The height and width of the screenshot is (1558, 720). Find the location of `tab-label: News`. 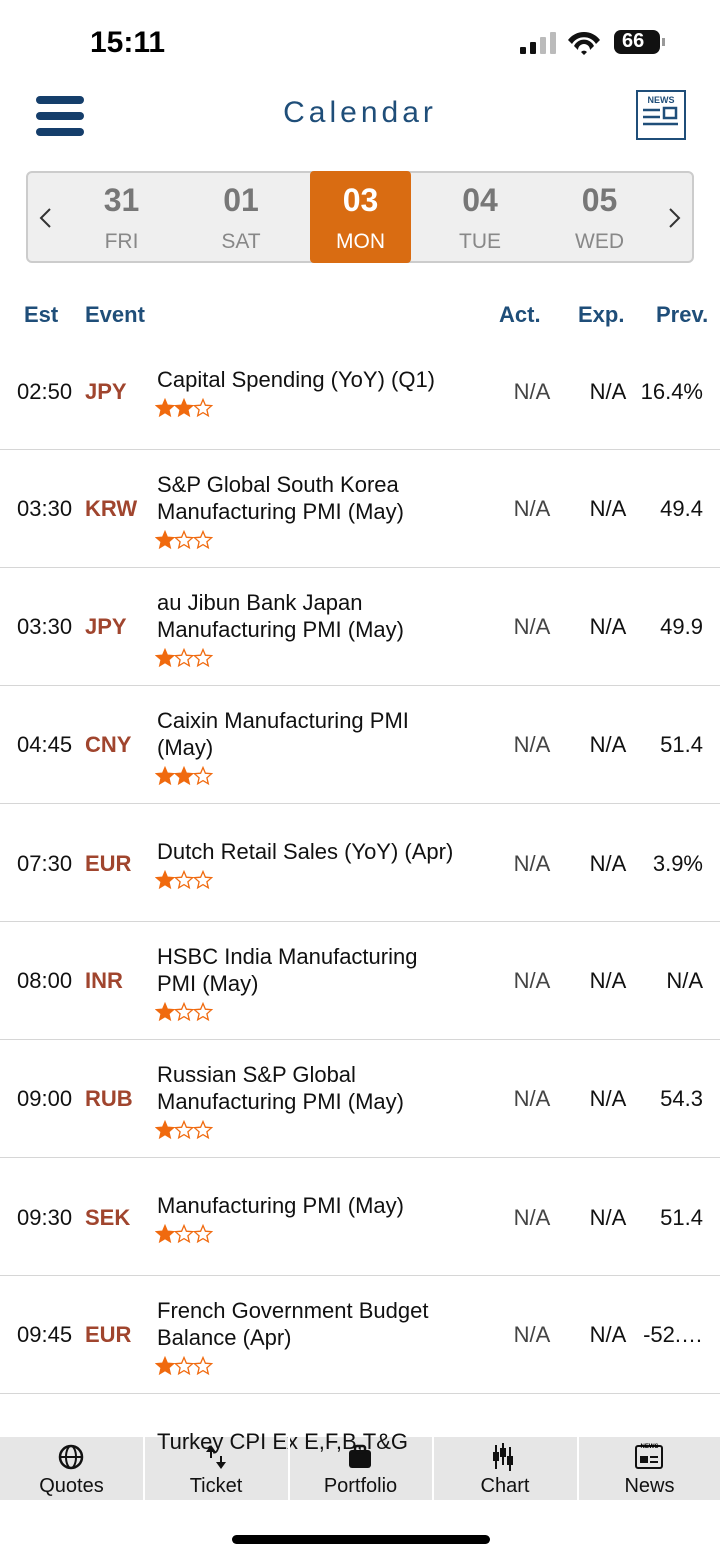

tab-label: News is located at coordinates (649, 1486).